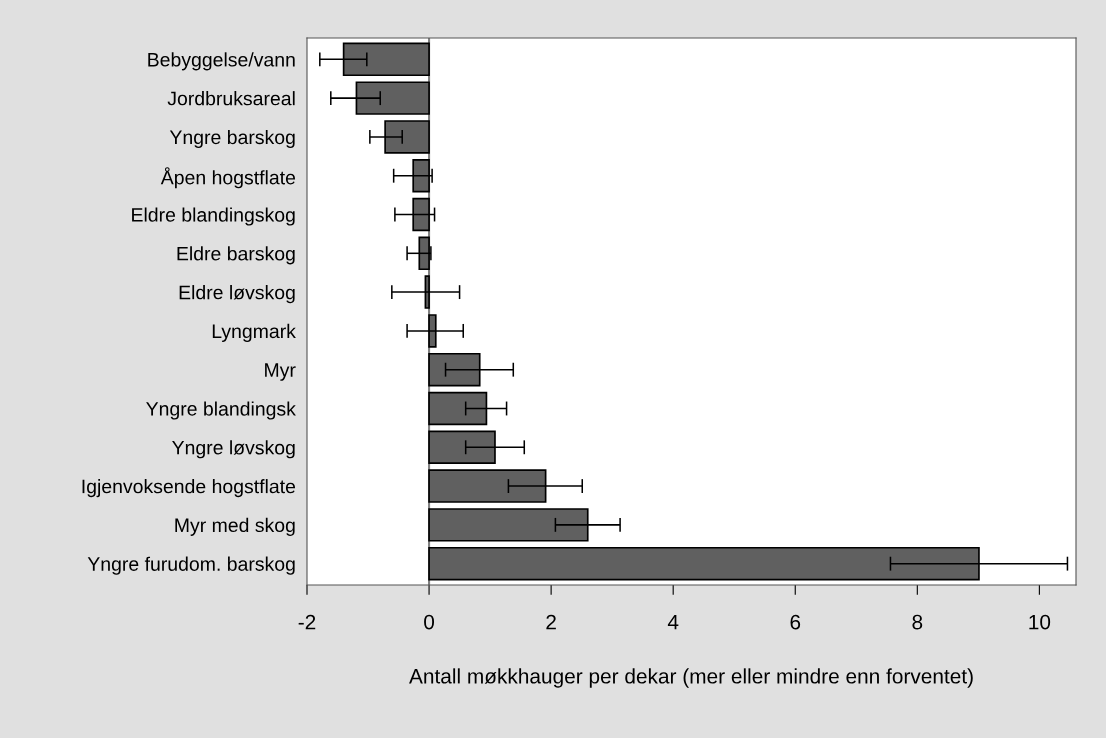  What do you see at coordinates (280, 372) in the screenshot?
I see `y-tick-label: Myr` at bounding box center [280, 372].